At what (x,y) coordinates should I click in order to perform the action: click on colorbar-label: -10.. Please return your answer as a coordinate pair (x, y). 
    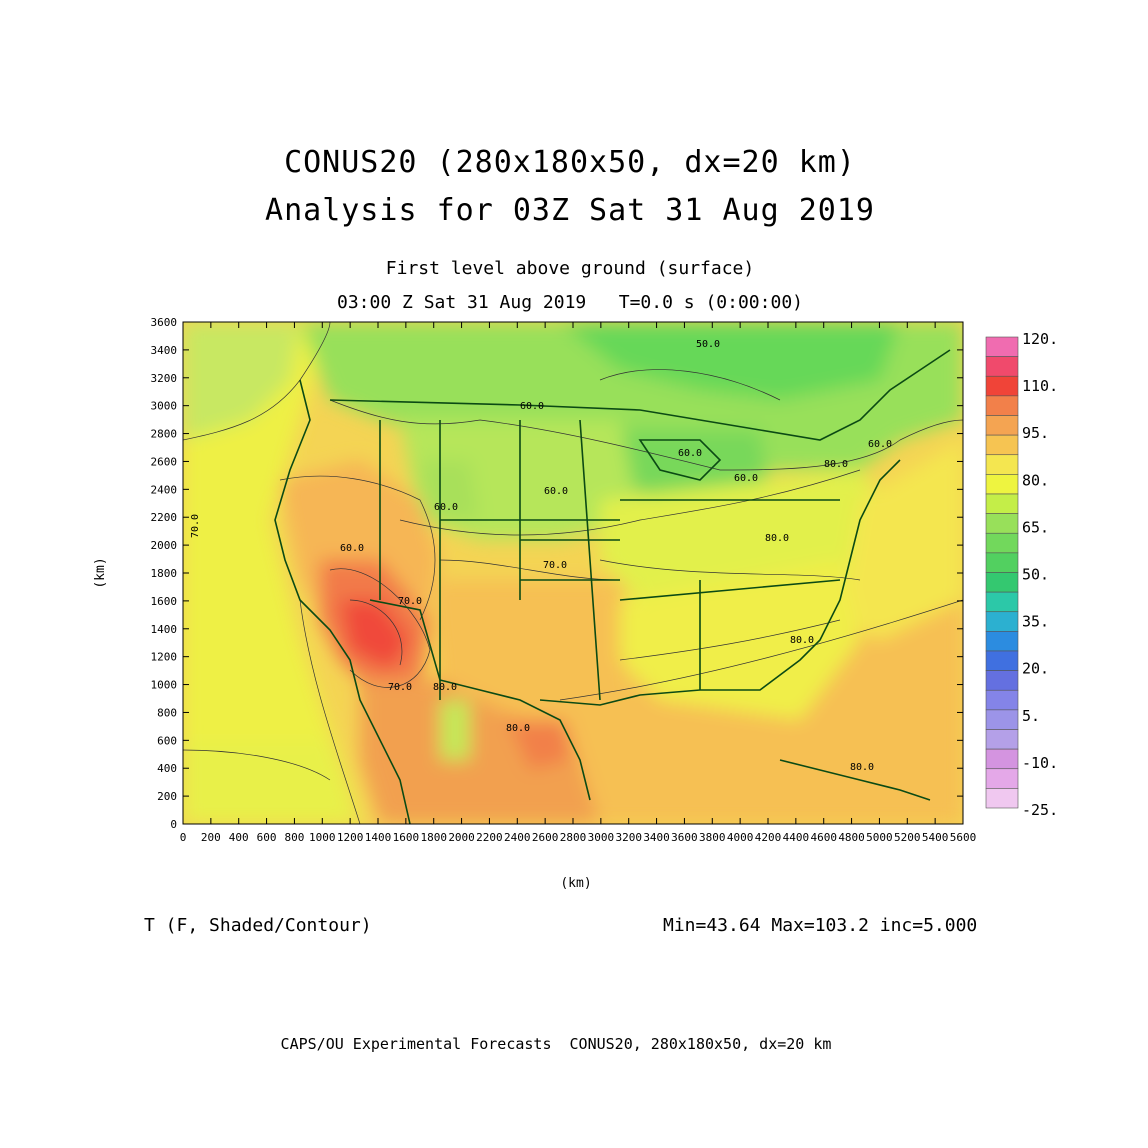
    Looking at the image, I should click on (1040, 763).